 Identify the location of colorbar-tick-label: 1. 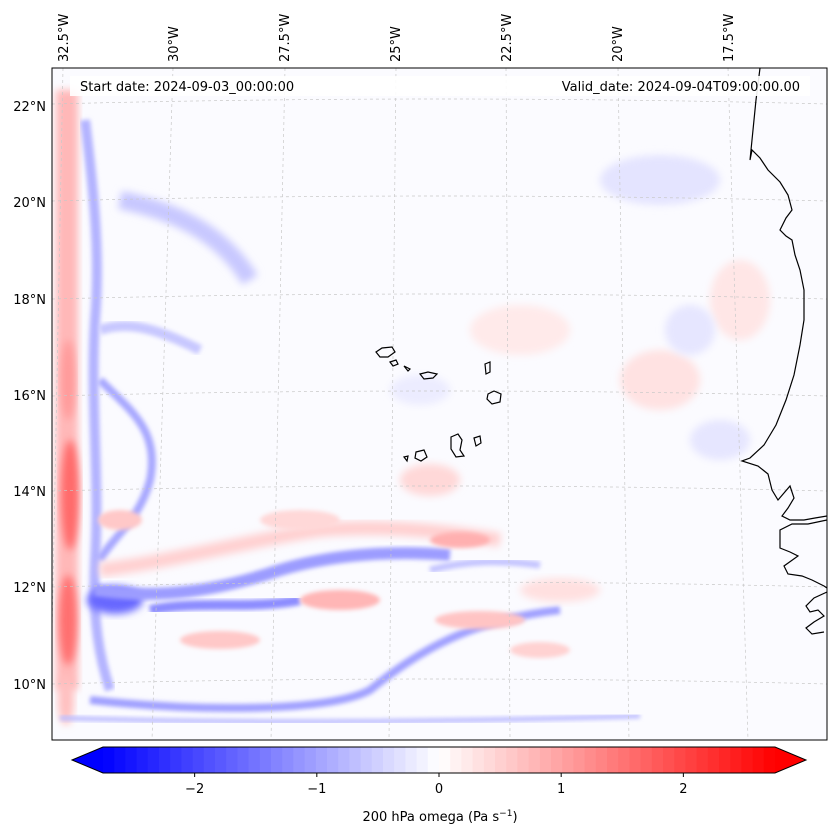
(561, 789).